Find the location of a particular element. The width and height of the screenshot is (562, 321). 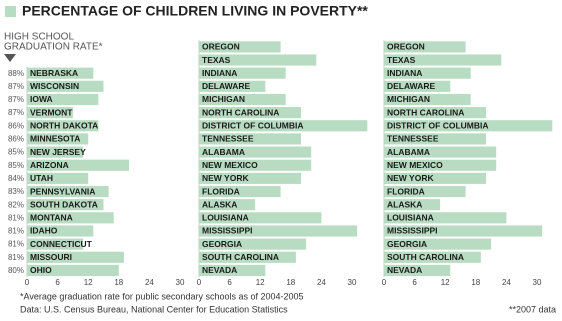

category-label: CONNECTICUT is located at coordinates (61, 244).